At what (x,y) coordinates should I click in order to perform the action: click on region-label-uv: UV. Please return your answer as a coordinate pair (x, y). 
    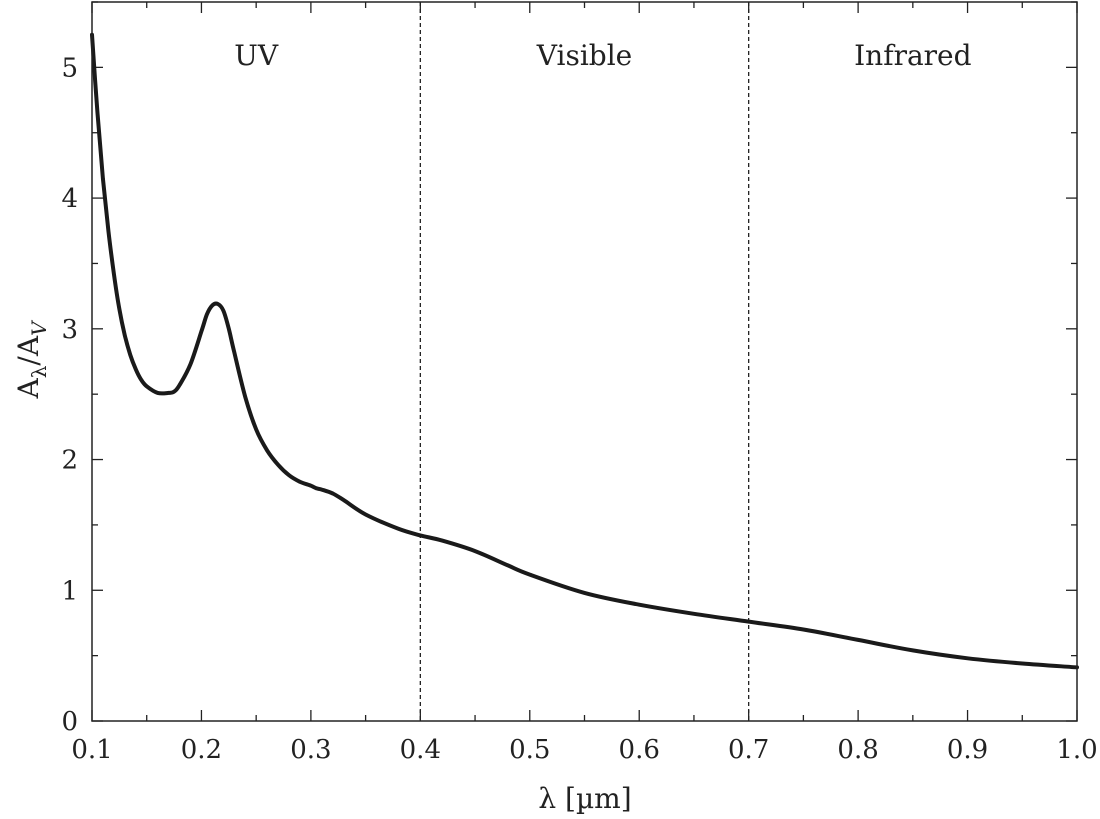
    Looking at the image, I should click on (256, 55).